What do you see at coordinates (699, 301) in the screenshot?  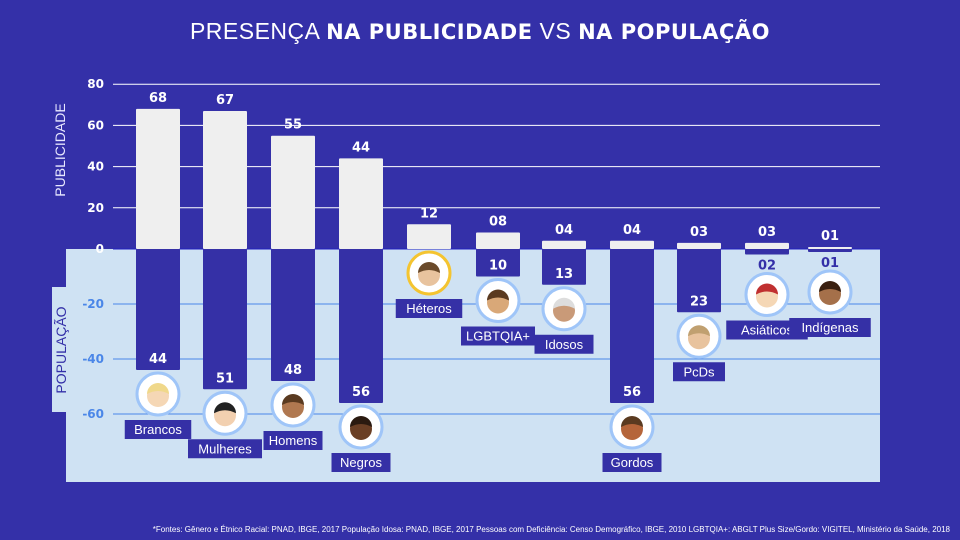 I see `population-value-label: 23` at bounding box center [699, 301].